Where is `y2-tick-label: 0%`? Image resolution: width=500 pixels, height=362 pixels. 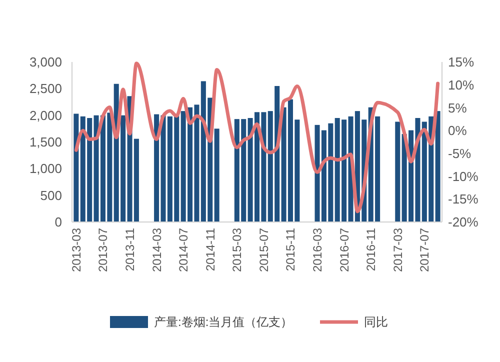 y2-tick-label: 0% is located at coordinates (458, 130).